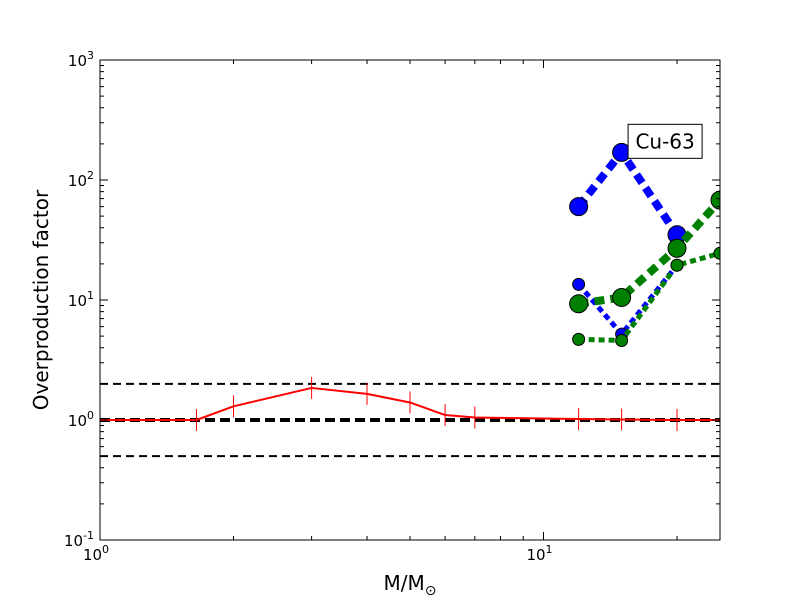 This screenshot has height=600, width=800. What do you see at coordinates (92, 555) in the screenshot?
I see `x-tick-label-base-0: 10` at bounding box center [92, 555].